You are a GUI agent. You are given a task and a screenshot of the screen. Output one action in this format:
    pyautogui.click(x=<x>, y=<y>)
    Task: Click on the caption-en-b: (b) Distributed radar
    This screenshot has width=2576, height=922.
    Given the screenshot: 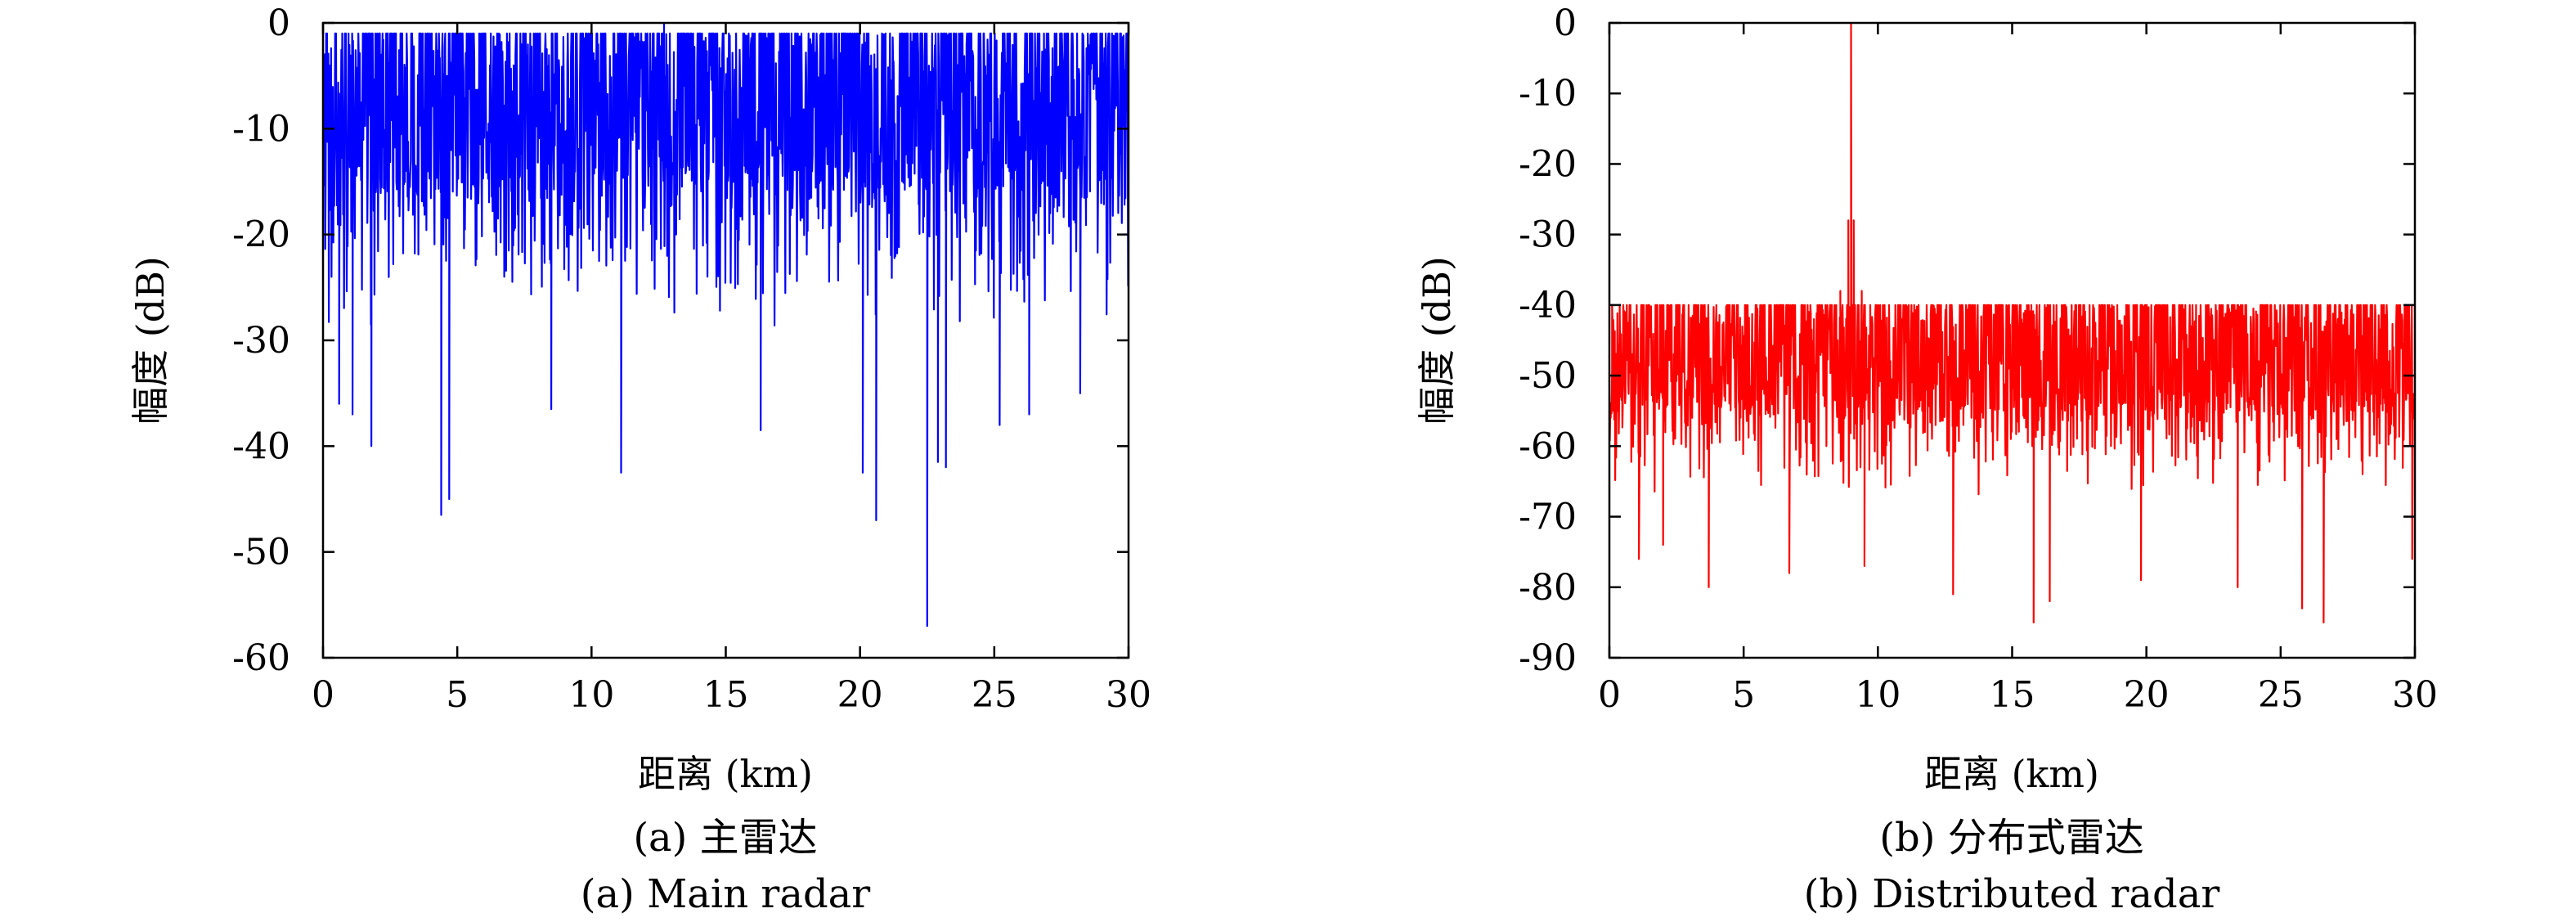 What is the action you would take?
    pyautogui.click(x=2012, y=894)
    